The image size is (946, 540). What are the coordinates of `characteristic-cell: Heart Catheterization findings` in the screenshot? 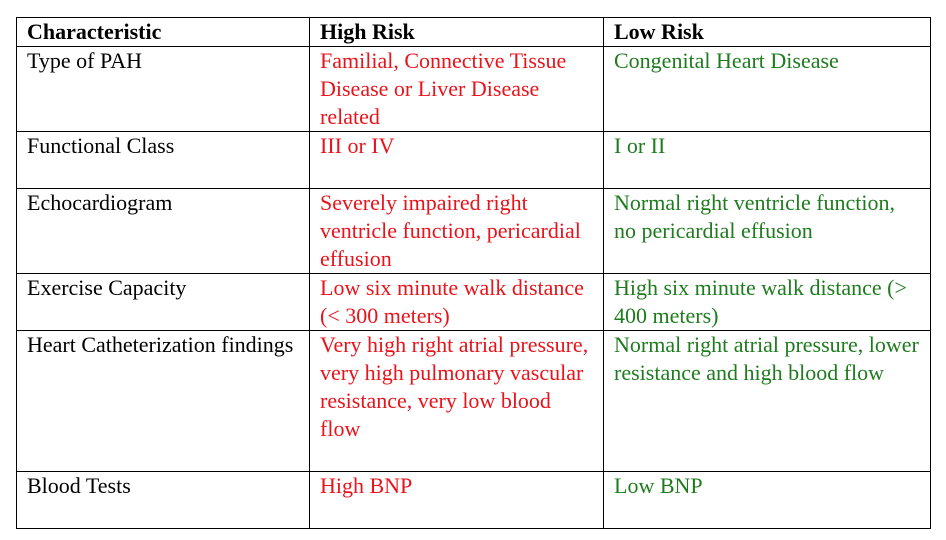 It's located at (163, 401).